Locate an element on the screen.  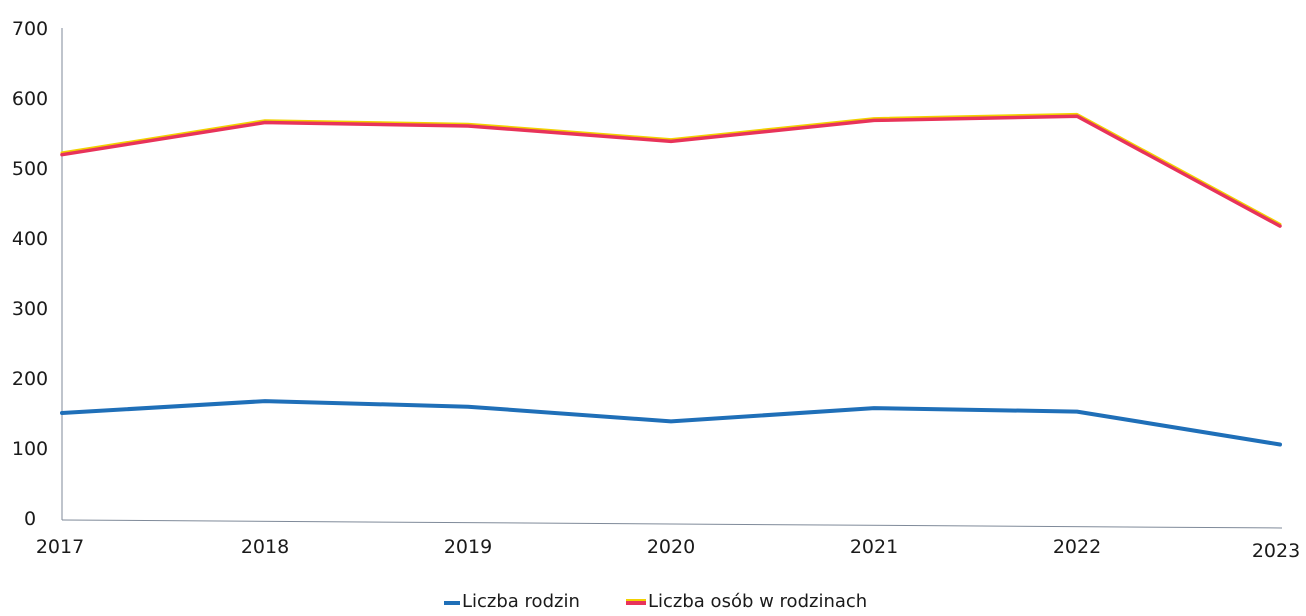
y-tick-label: 100 is located at coordinates (30, 449).